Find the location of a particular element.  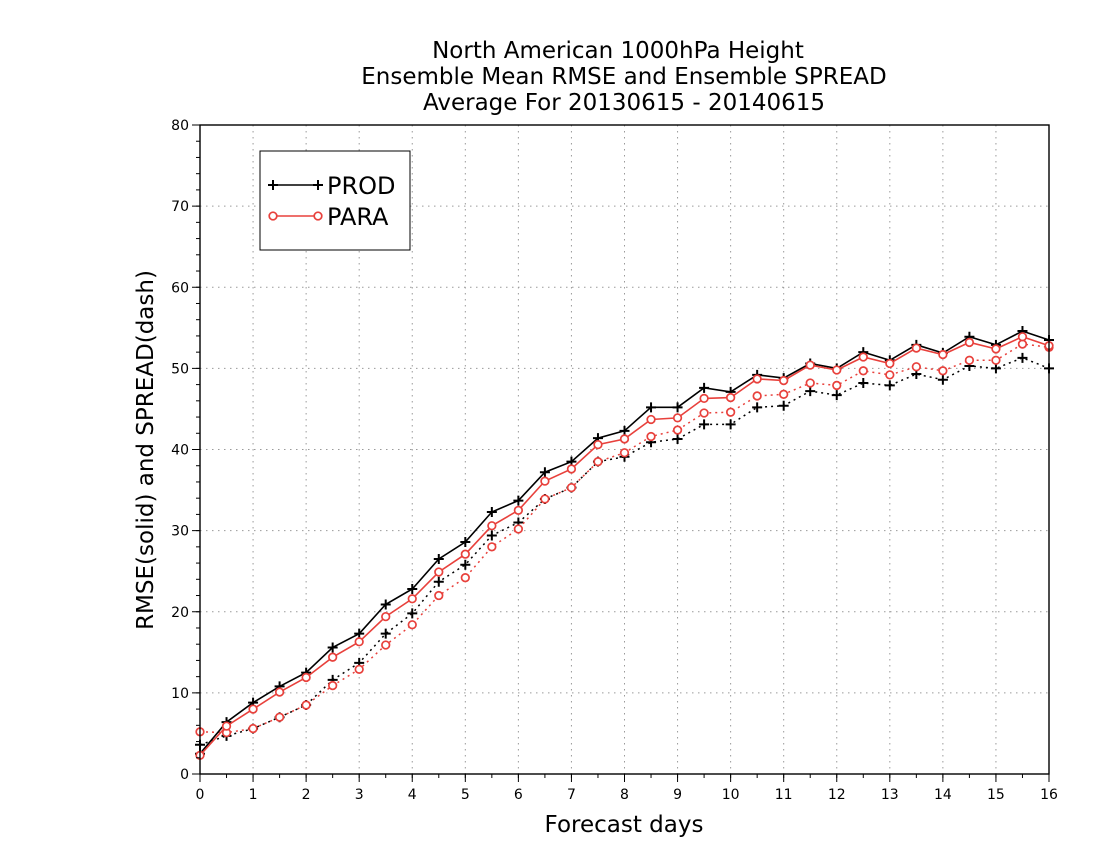

legend-label-prod: PROD is located at coordinates (361, 186).